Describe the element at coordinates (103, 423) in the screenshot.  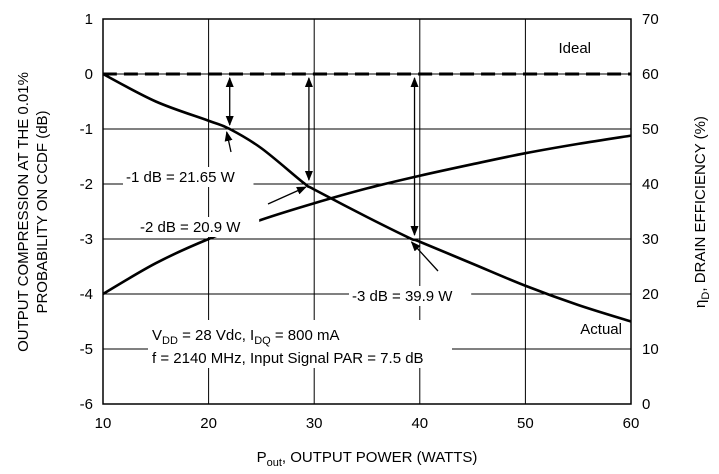
I see `x-tick-label: 10` at that location.